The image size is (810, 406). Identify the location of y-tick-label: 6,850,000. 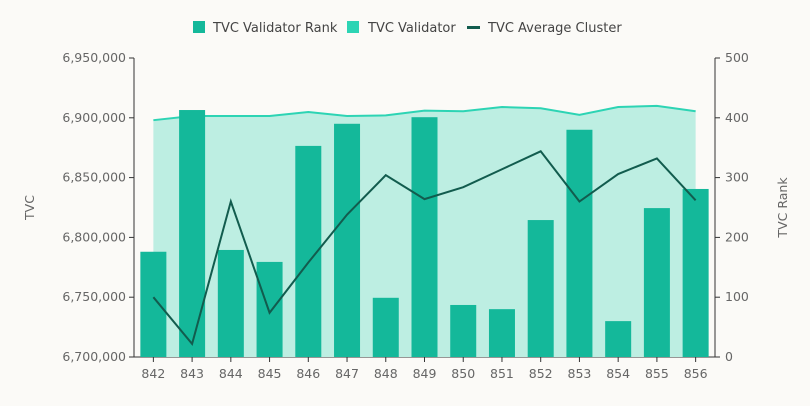
(94, 177).